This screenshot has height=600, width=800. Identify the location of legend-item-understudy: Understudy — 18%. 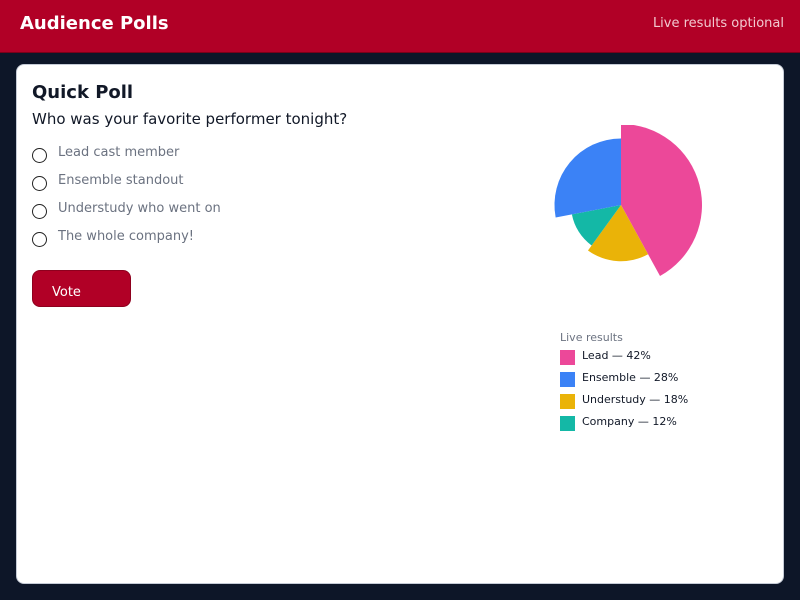
(660, 401).